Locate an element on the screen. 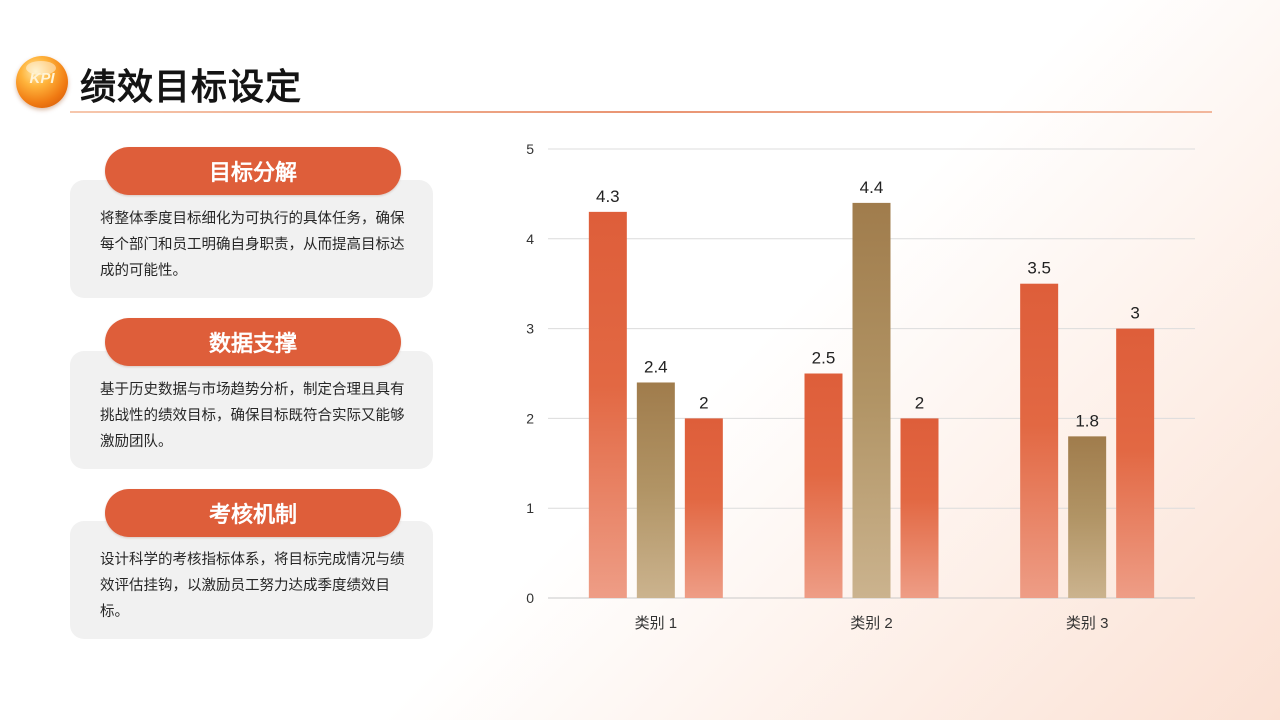 Image resolution: width=1280 pixels, height=720 pixels. y-tick-label: 3 is located at coordinates (530, 329).